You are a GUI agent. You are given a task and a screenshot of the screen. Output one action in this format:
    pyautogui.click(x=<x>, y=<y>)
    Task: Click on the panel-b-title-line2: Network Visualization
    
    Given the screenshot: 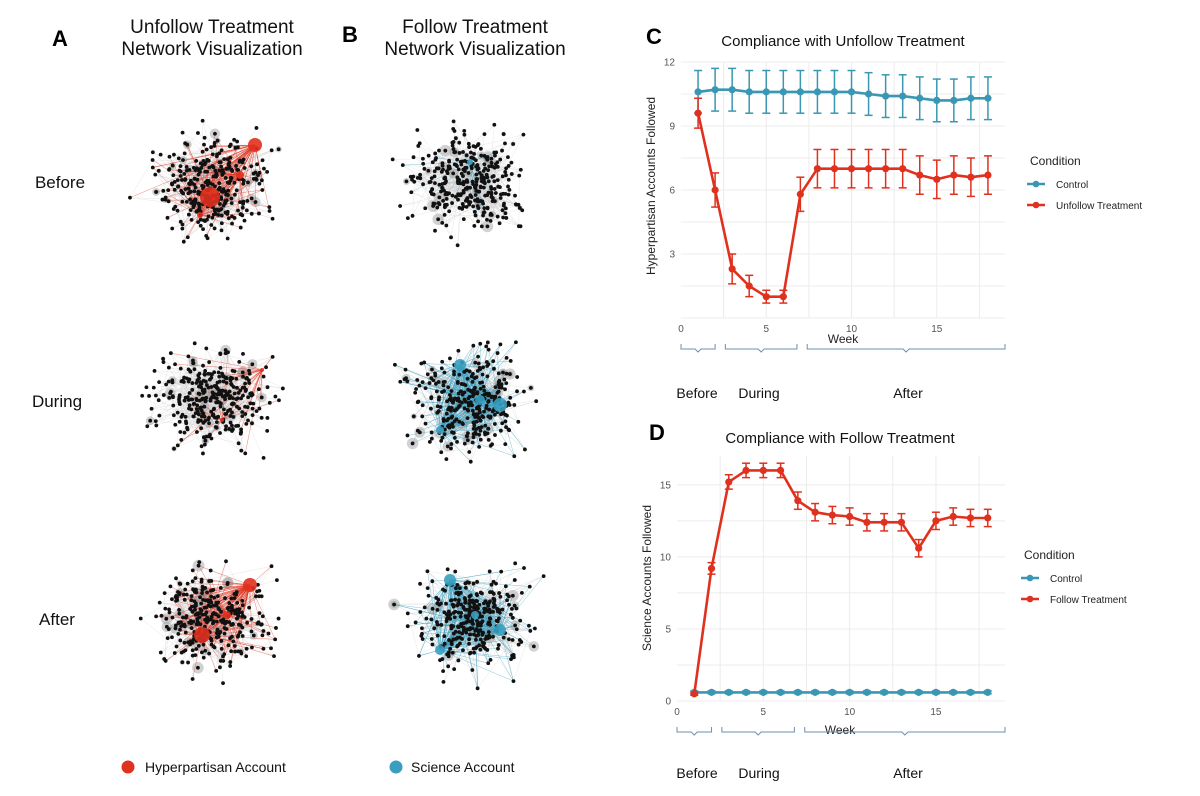 What is the action you would take?
    pyautogui.click(x=474, y=49)
    